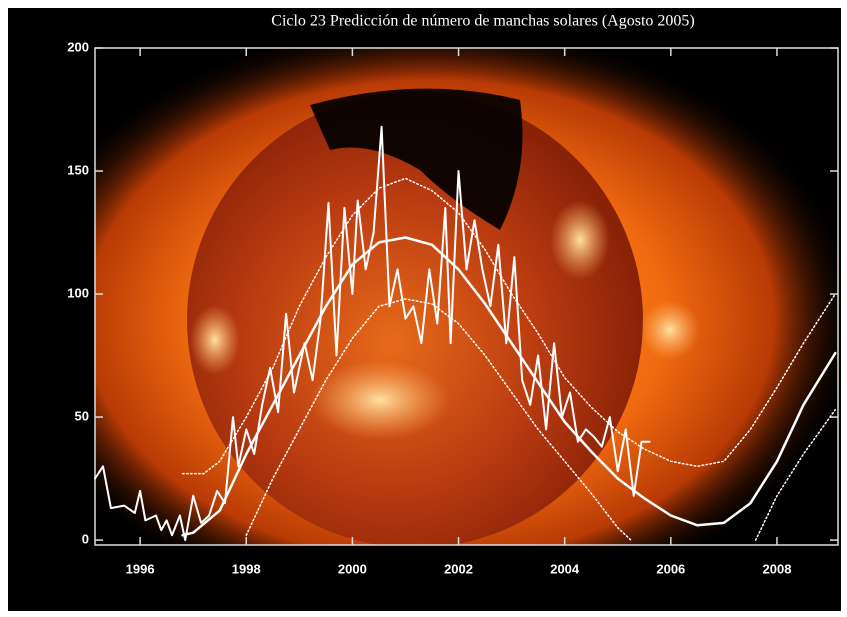 The width and height of the screenshot is (847, 617). What do you see at coordinates (246, 568) in the screenshot?
I see `x-tick-label: 1998` at bounding box center [246, 568].